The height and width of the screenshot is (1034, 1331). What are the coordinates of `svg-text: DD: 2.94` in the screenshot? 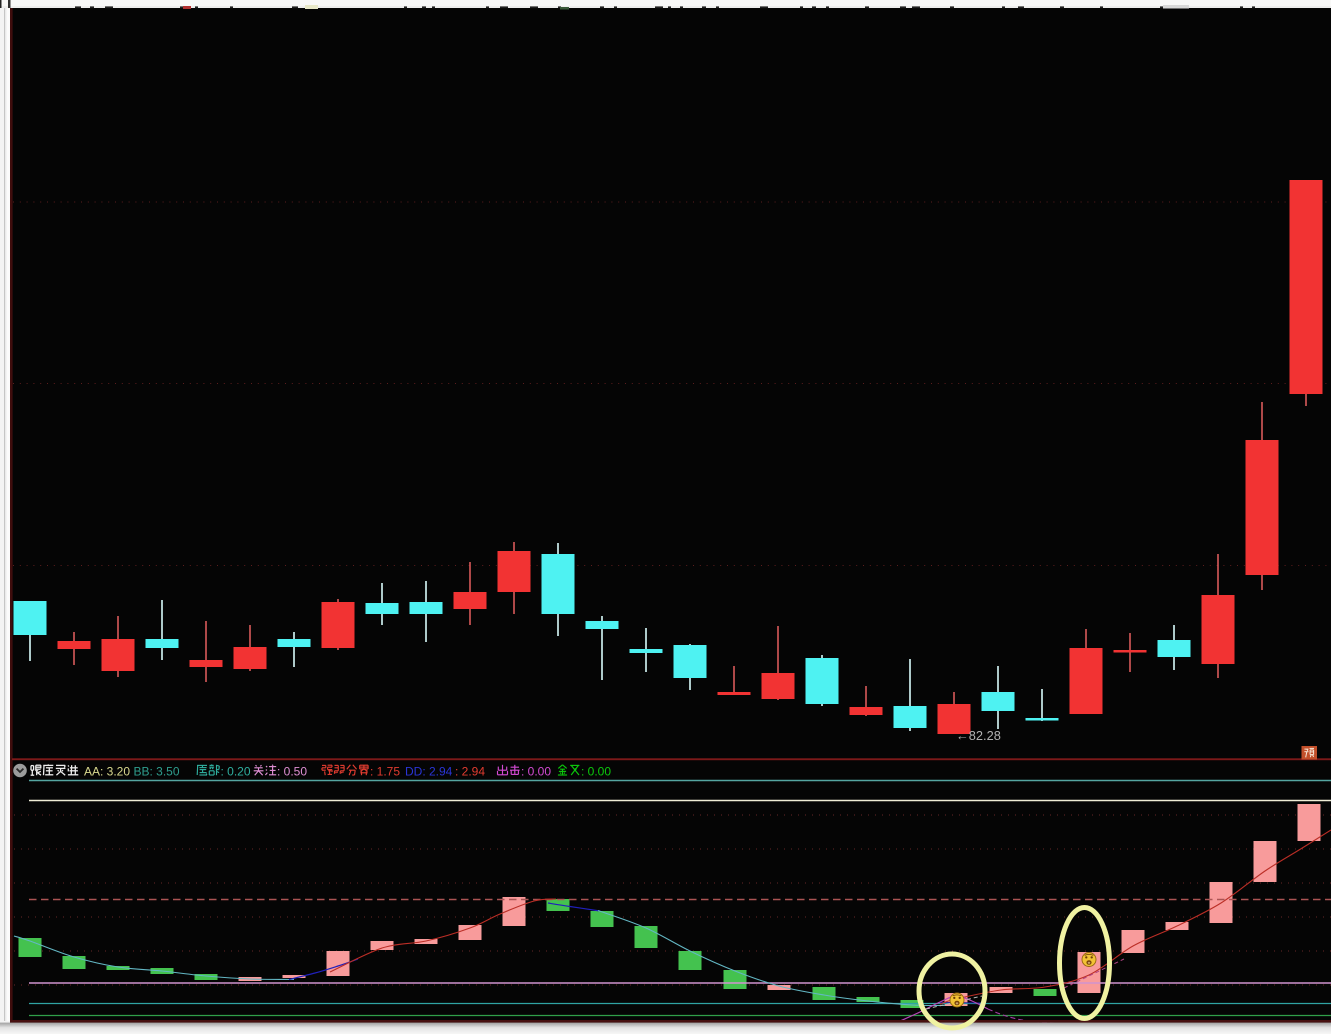 It's located at (429, 772).